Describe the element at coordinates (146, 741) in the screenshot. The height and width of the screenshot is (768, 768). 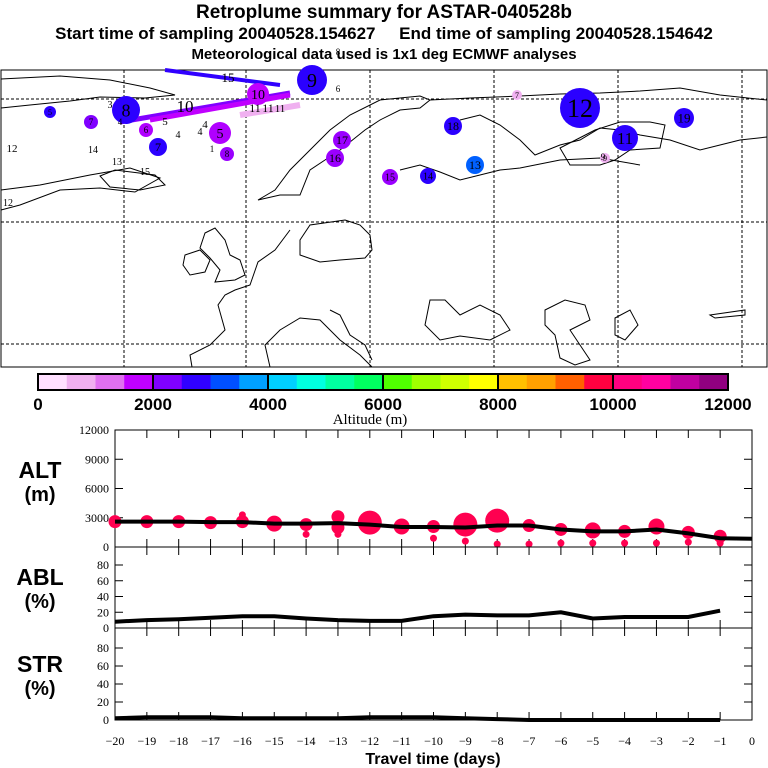
I see `x-tick-label: −19` at that location.